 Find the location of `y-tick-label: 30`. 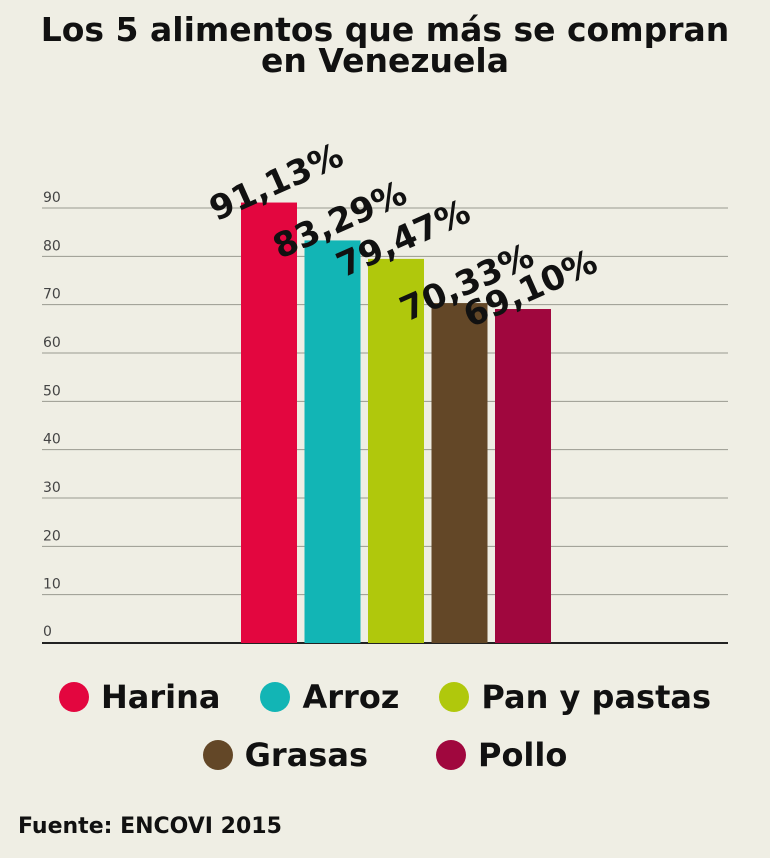

y-tick-label: 30 is located at coordinates (52, 488).